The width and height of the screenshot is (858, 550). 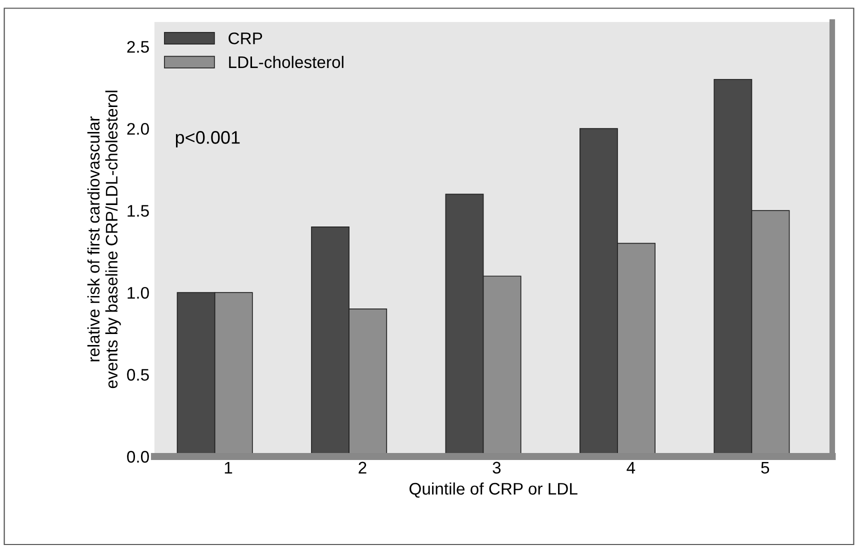 I want to click on legend-label: CRP, so click(x=245, y=38).